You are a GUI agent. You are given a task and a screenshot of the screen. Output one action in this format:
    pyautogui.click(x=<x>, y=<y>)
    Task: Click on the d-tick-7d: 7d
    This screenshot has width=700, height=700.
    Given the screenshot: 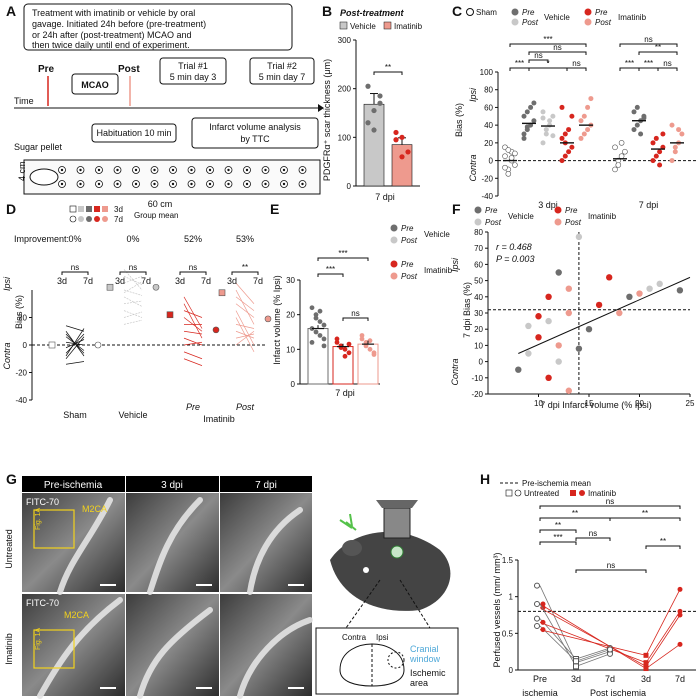 What is the action you would take?
    pyautogui.click(x=258, y=281)
    